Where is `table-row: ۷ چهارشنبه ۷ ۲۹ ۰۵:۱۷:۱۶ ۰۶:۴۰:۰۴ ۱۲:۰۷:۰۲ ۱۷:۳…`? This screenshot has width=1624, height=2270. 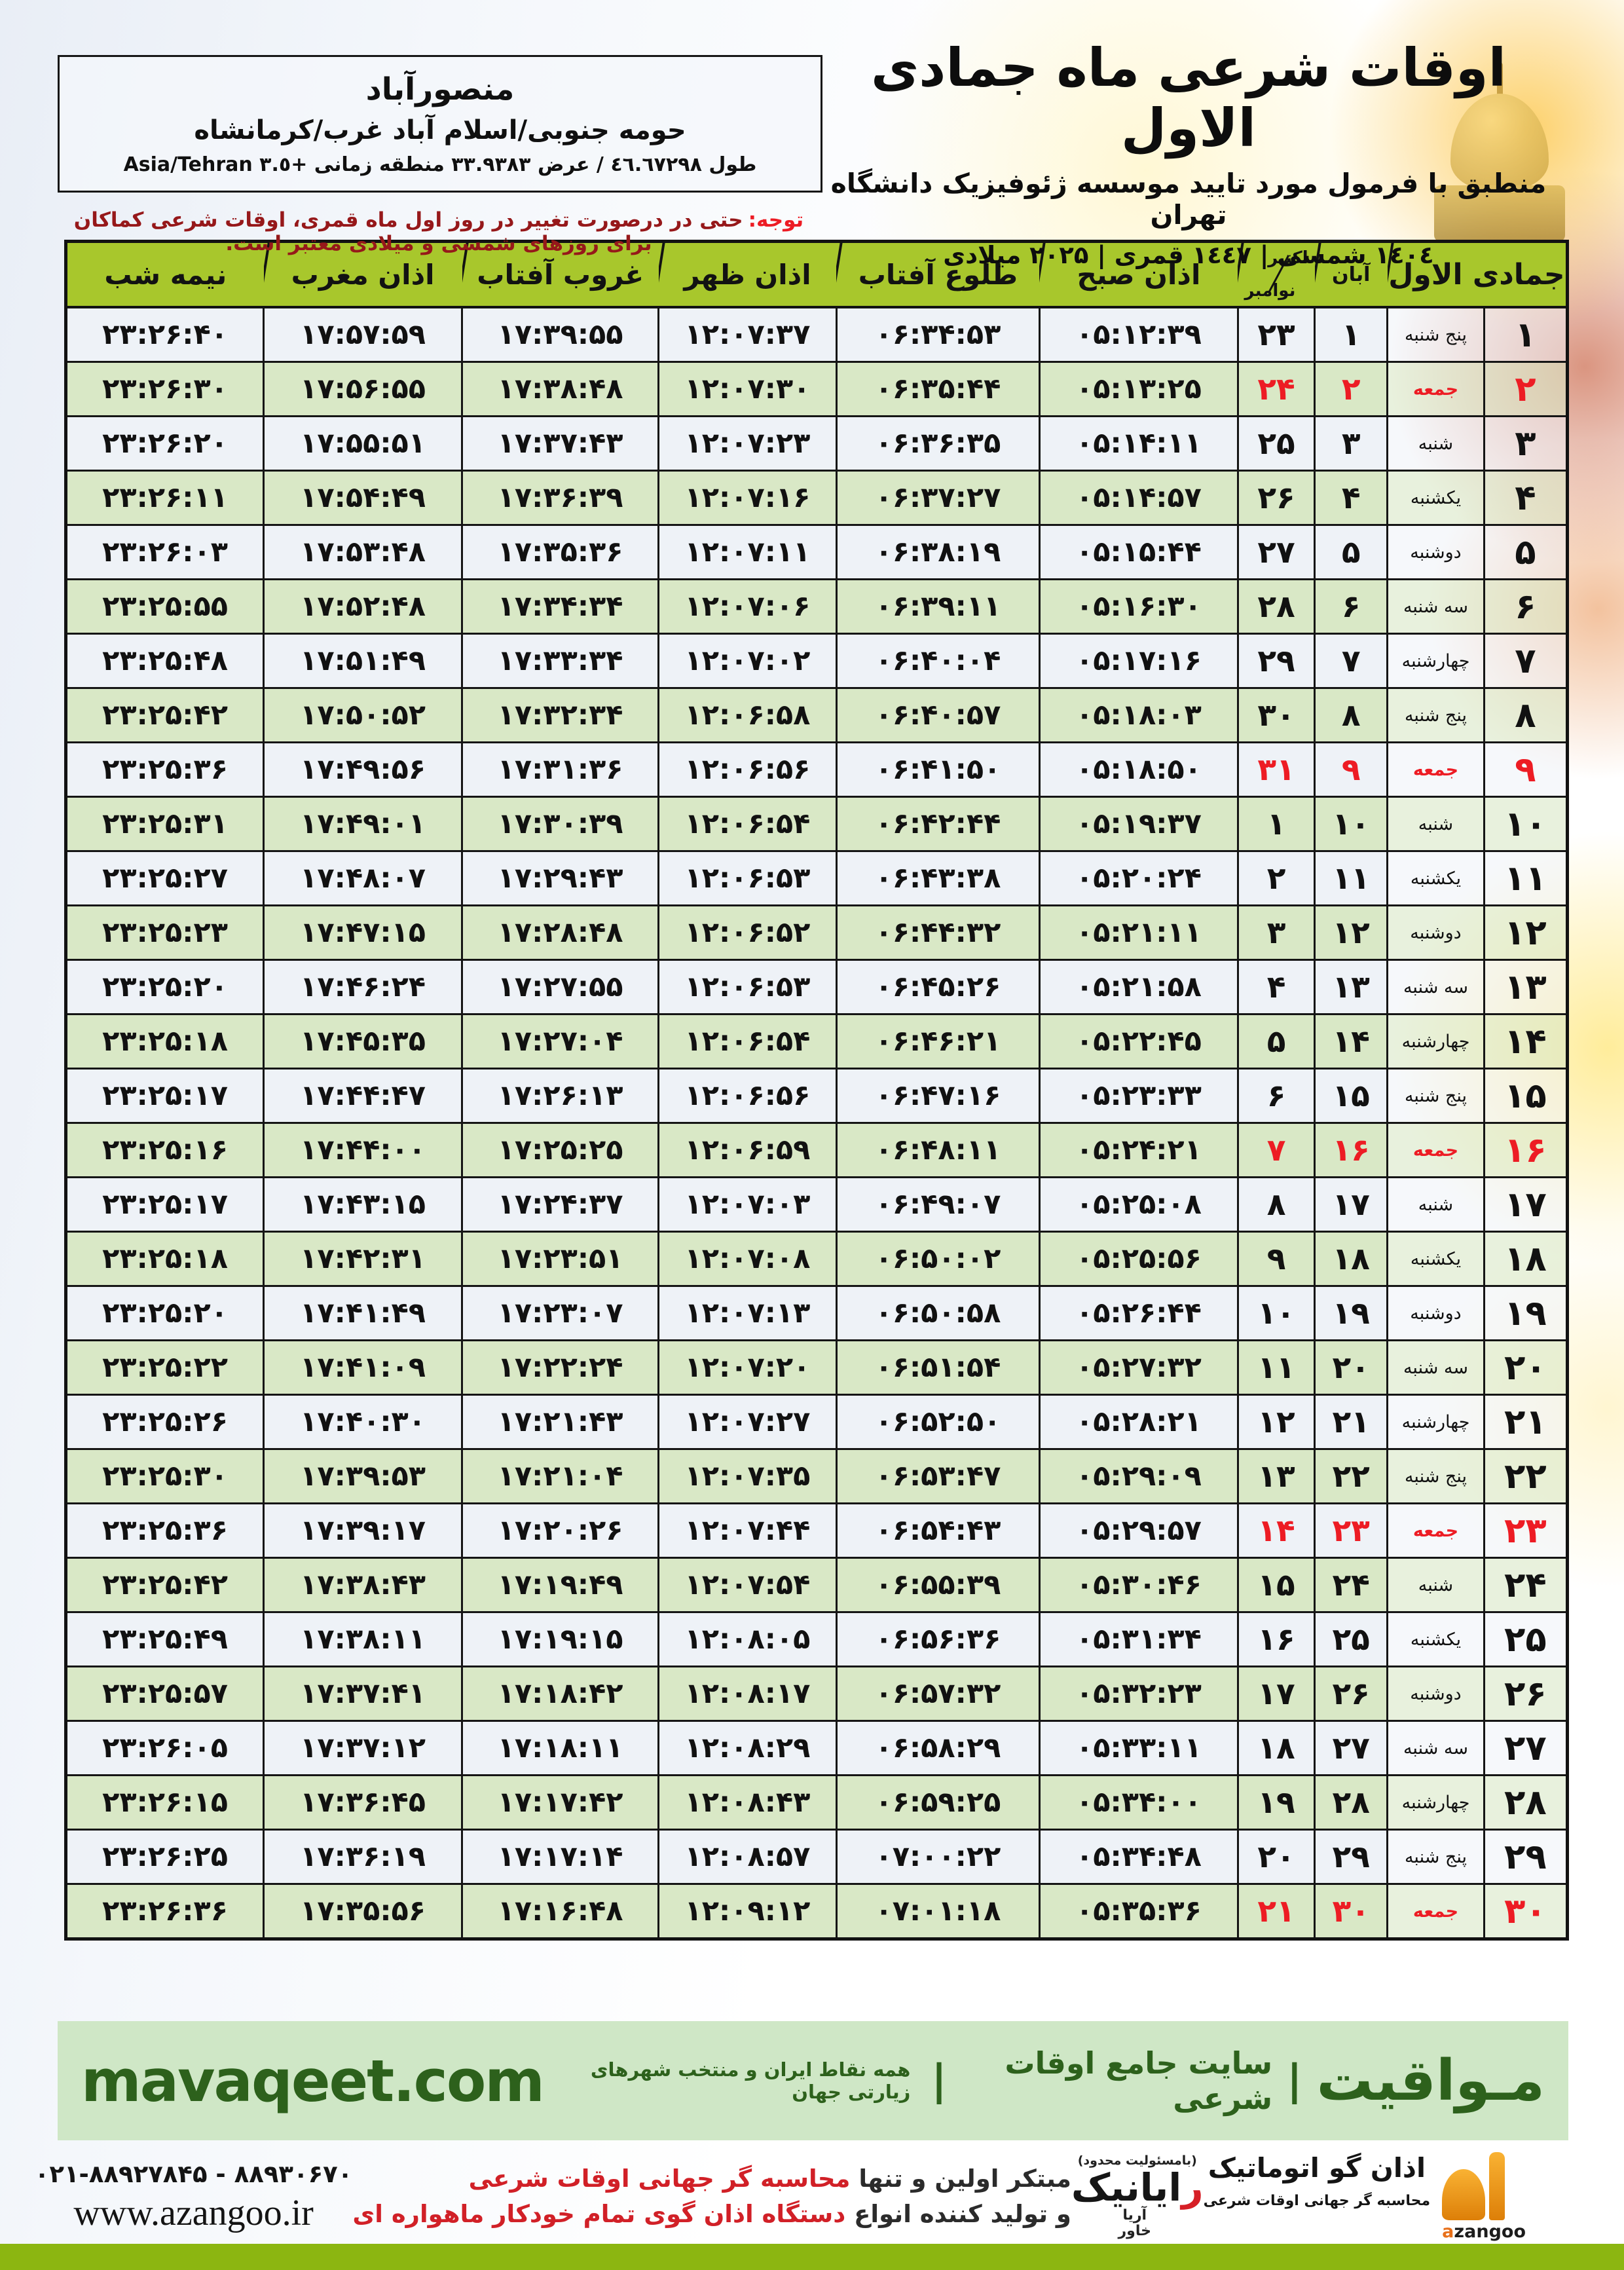
table-row: ۷ چهارشنبه ۷ ۲۹ ۰۵:۱۷:۱۶ ۰۶:۴۰:۰۴ ۱۲:۰۷:۰۲ ۱۷:۳… is located at coordinates (816, 661).